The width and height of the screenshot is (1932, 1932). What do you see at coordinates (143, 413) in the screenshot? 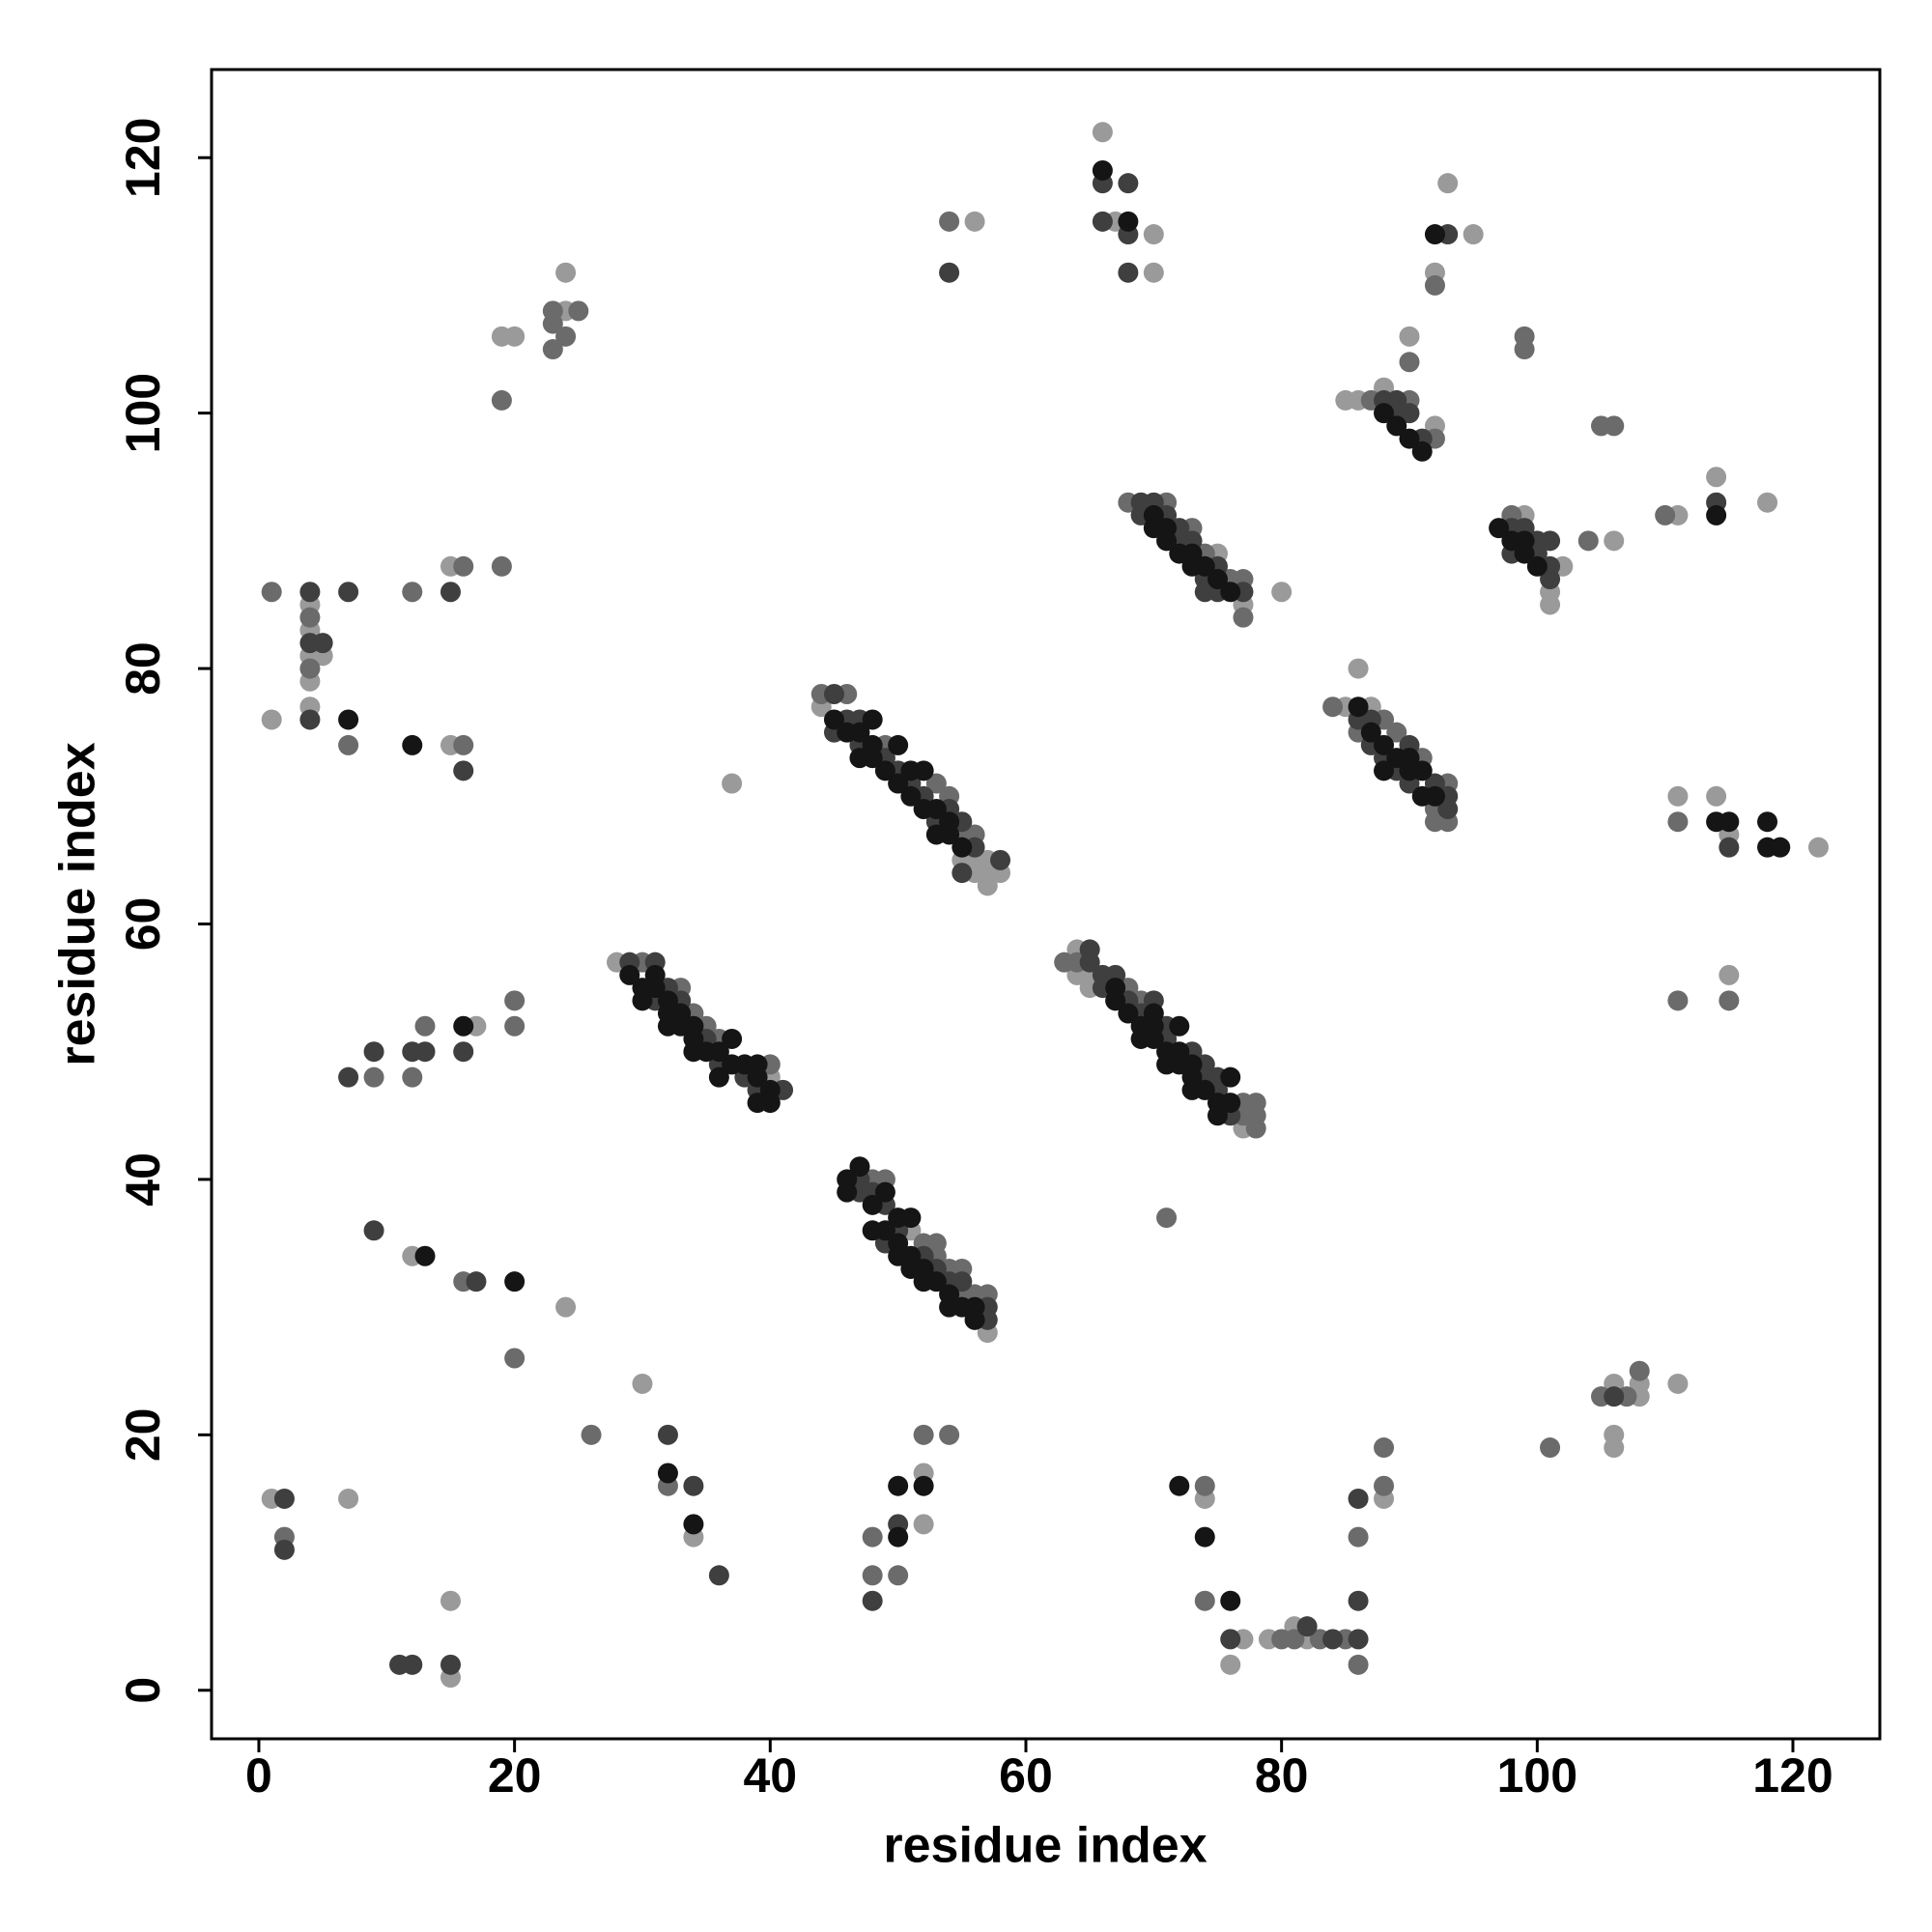
I see `y-tick-label: 100` at bounding box center [143, 413].